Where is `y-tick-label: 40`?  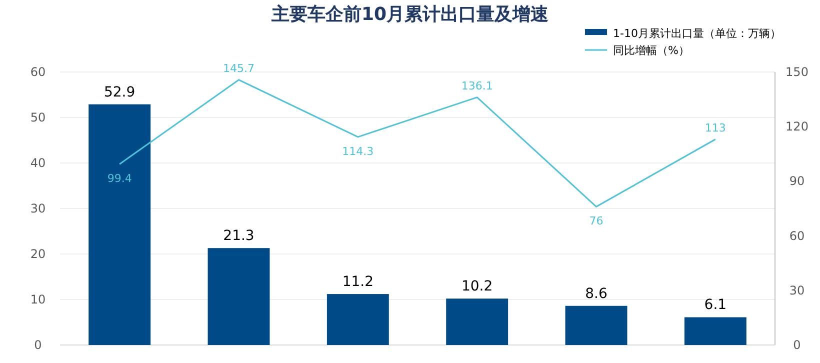 y-tick-label: 40 is located at coordinates (38, 163).